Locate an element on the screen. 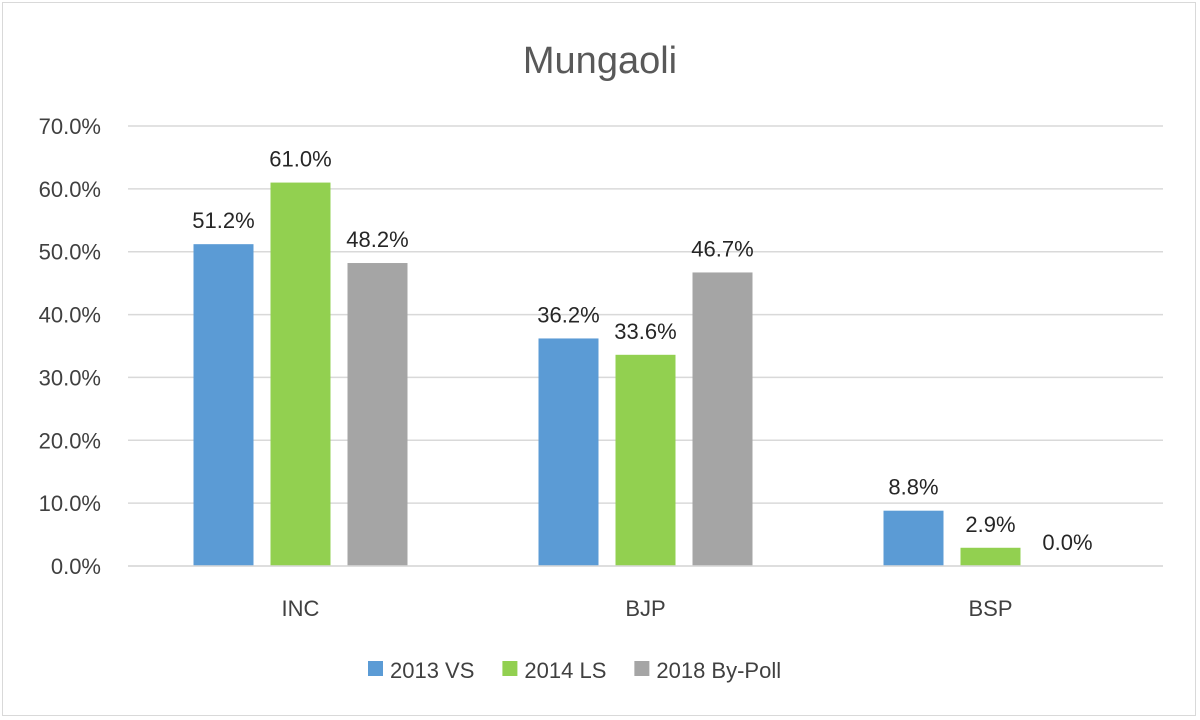 Image resolution: width=1200 pixels, height=720 pixels. x-category-label: BSP is located at coordinates (990, 608).